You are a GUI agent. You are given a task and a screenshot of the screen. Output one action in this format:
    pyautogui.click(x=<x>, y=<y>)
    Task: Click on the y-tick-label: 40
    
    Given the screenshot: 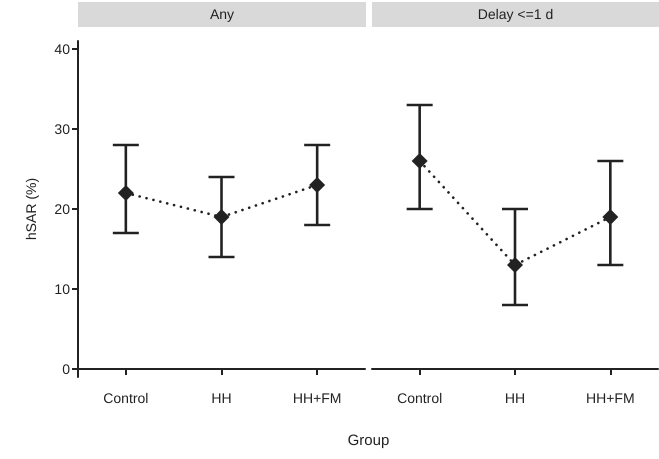 What is the action you would take?
    pyautogui.click(x=62, y=49)
    